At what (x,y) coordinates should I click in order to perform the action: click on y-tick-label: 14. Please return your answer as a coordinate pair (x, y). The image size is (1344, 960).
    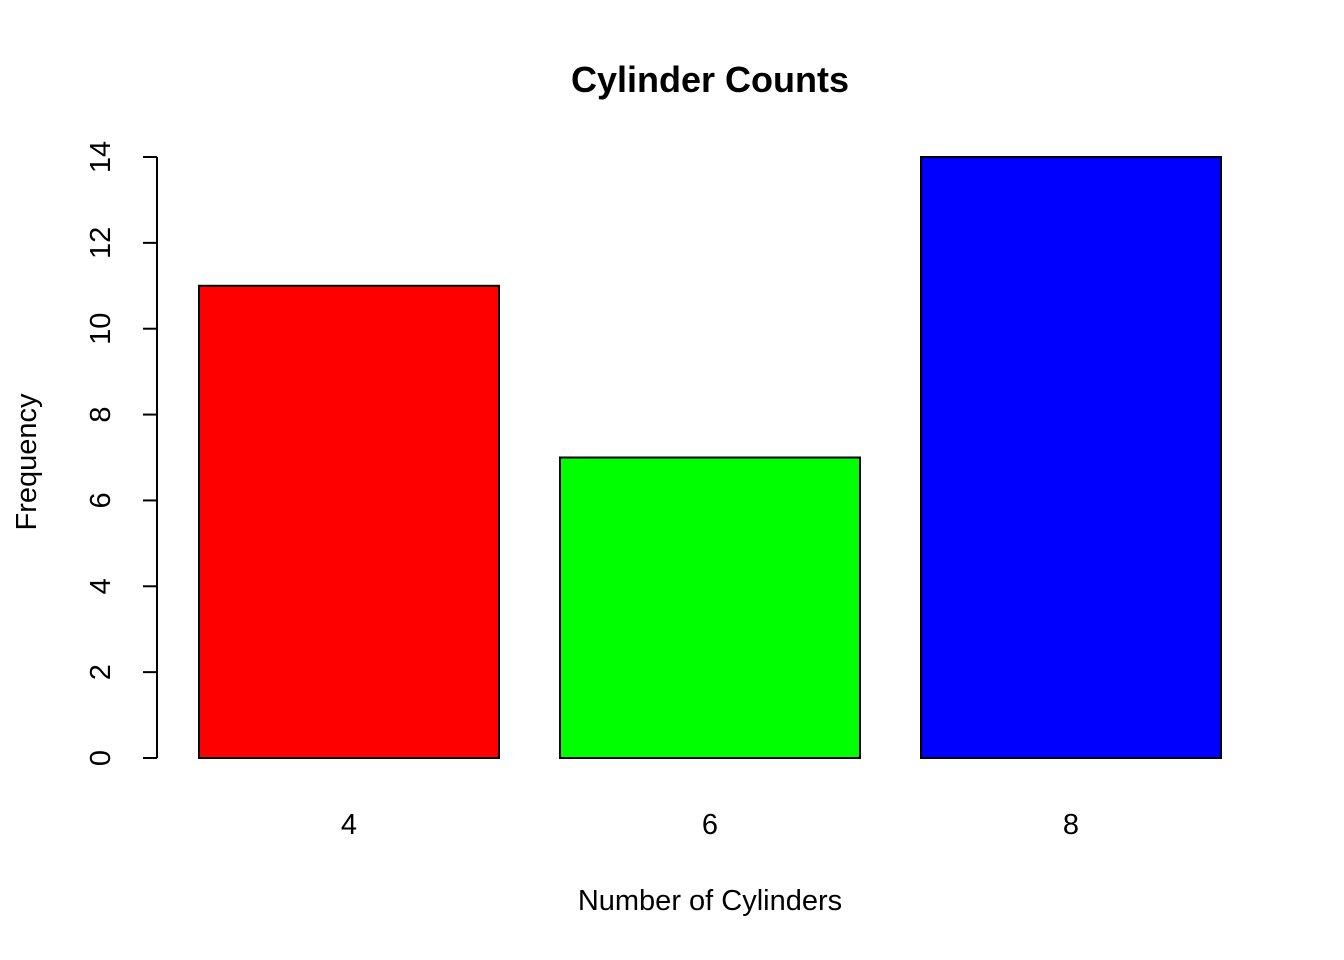
    Looking at the image, I should click on (101, 157).